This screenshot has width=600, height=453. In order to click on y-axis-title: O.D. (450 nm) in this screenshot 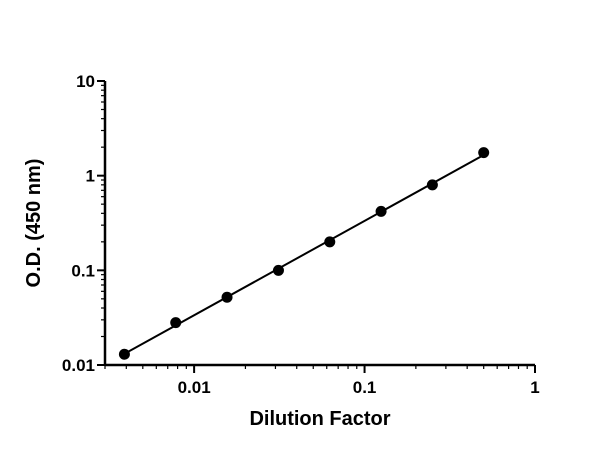, I will do `click(34, 223)`.